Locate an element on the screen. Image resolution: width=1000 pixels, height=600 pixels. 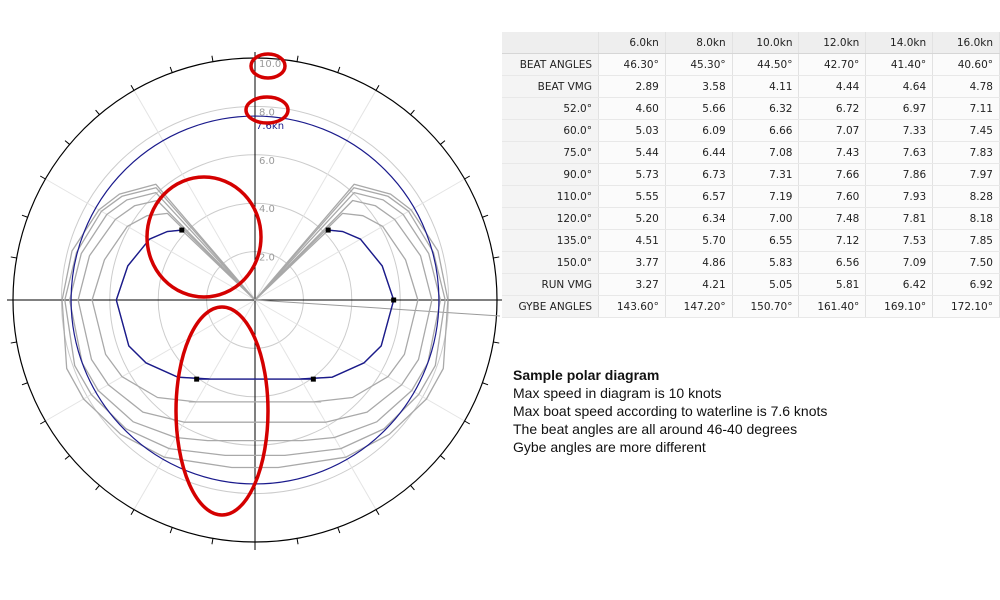
row-label: 52.0° is located at coordinates (550, 108).